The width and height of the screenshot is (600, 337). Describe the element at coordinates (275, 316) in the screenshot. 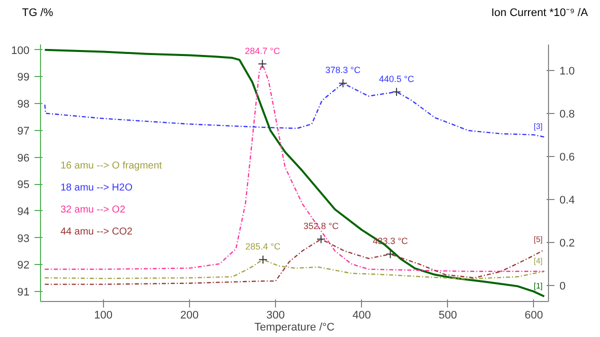

I see `x-tick-label: 300` at that location.